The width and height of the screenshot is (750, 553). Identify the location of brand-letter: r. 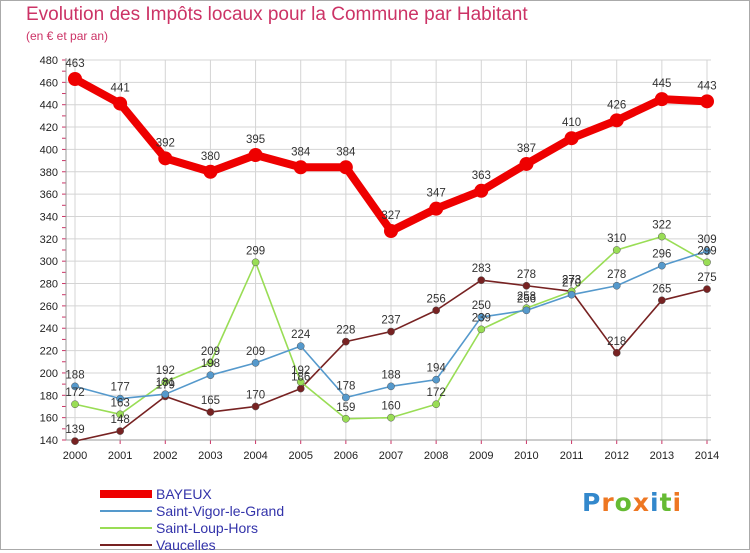
(608, 502).